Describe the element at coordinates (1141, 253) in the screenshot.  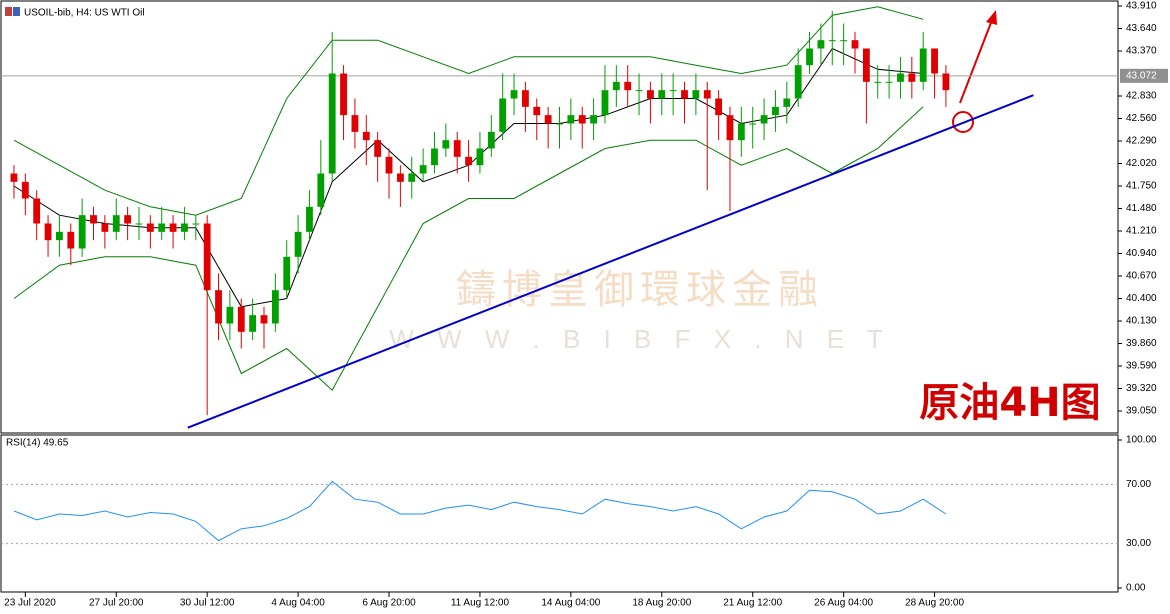
I see `y-tick-label: 40.940` at that location.